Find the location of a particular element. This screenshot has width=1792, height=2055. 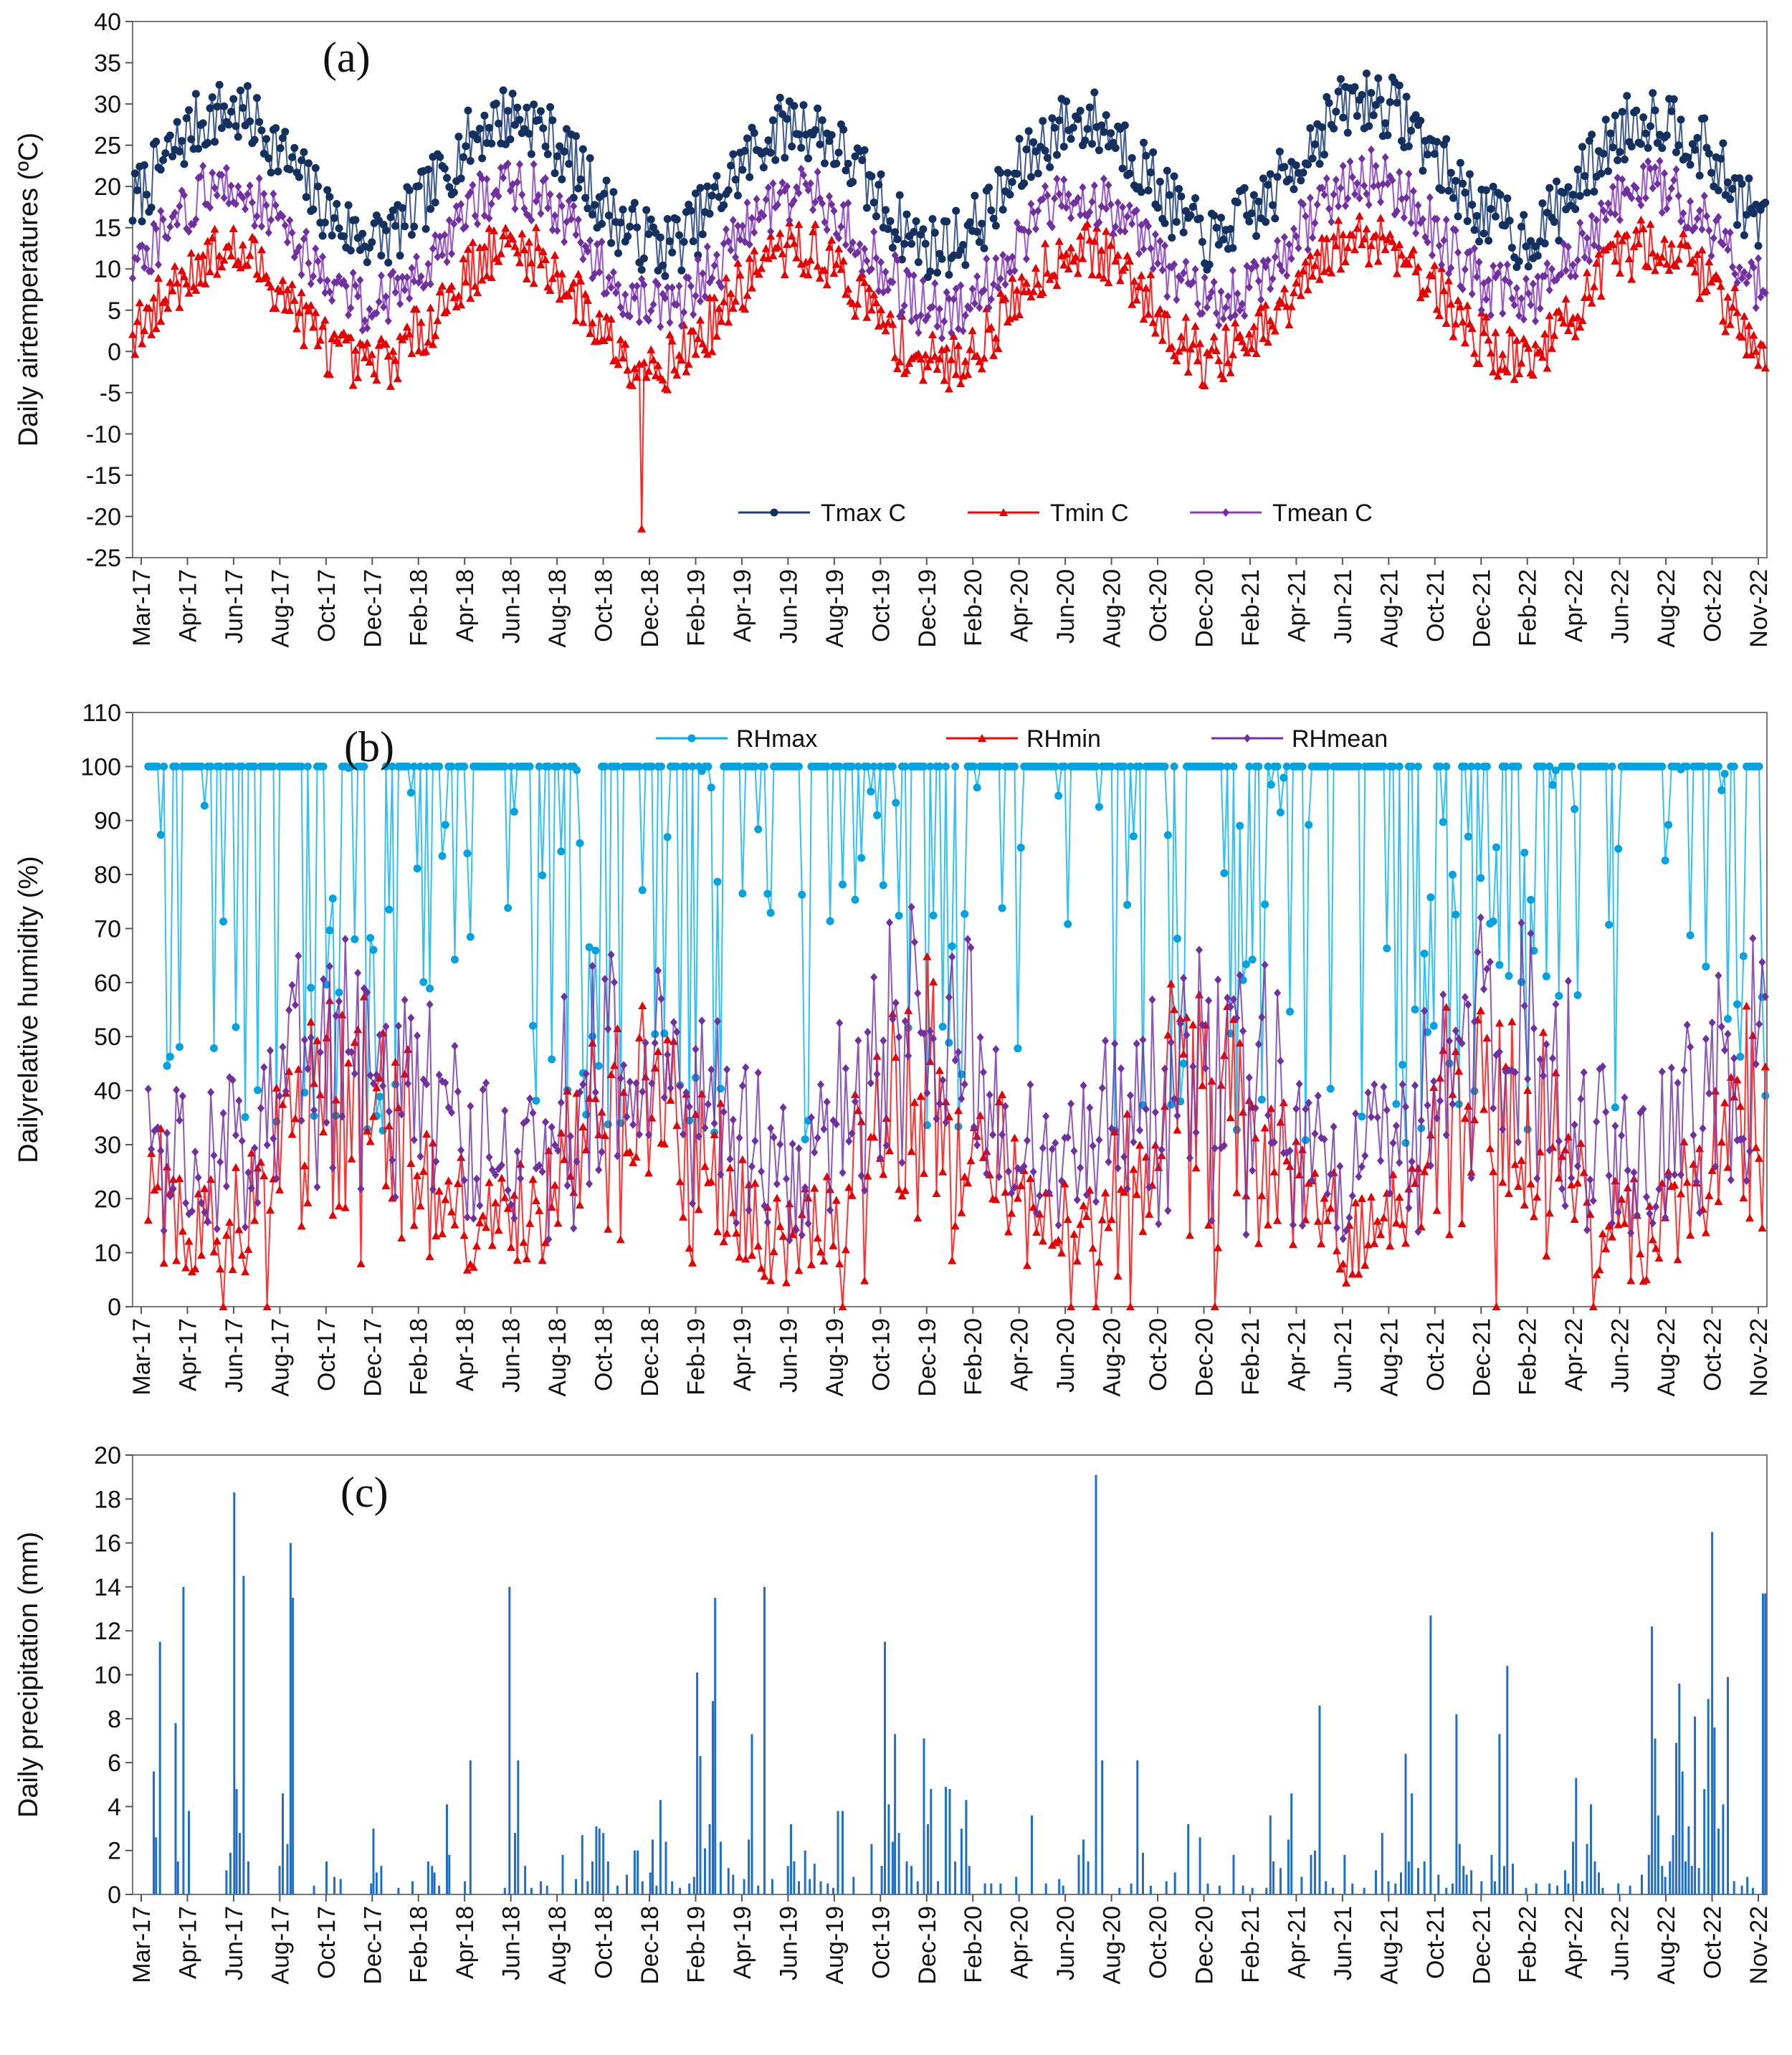

y-tick-label: 20 is located at coordinates (107, 187).